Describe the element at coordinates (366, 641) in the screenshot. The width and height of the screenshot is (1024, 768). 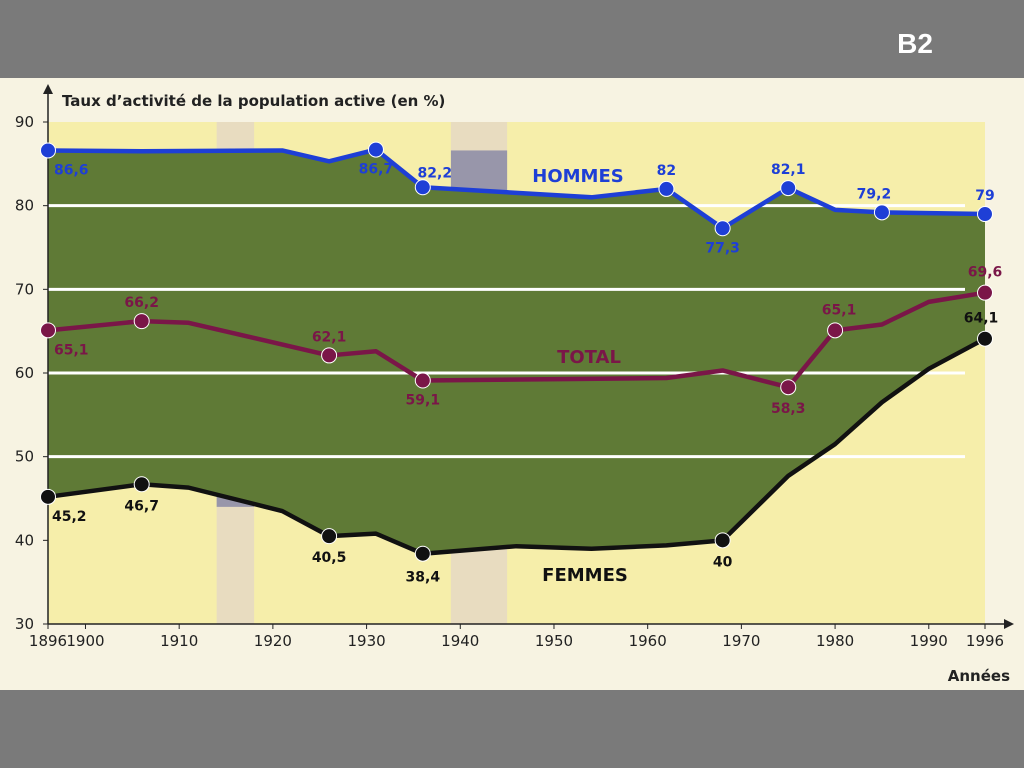
I see `x-tick-label-1930: 1930` at that location.